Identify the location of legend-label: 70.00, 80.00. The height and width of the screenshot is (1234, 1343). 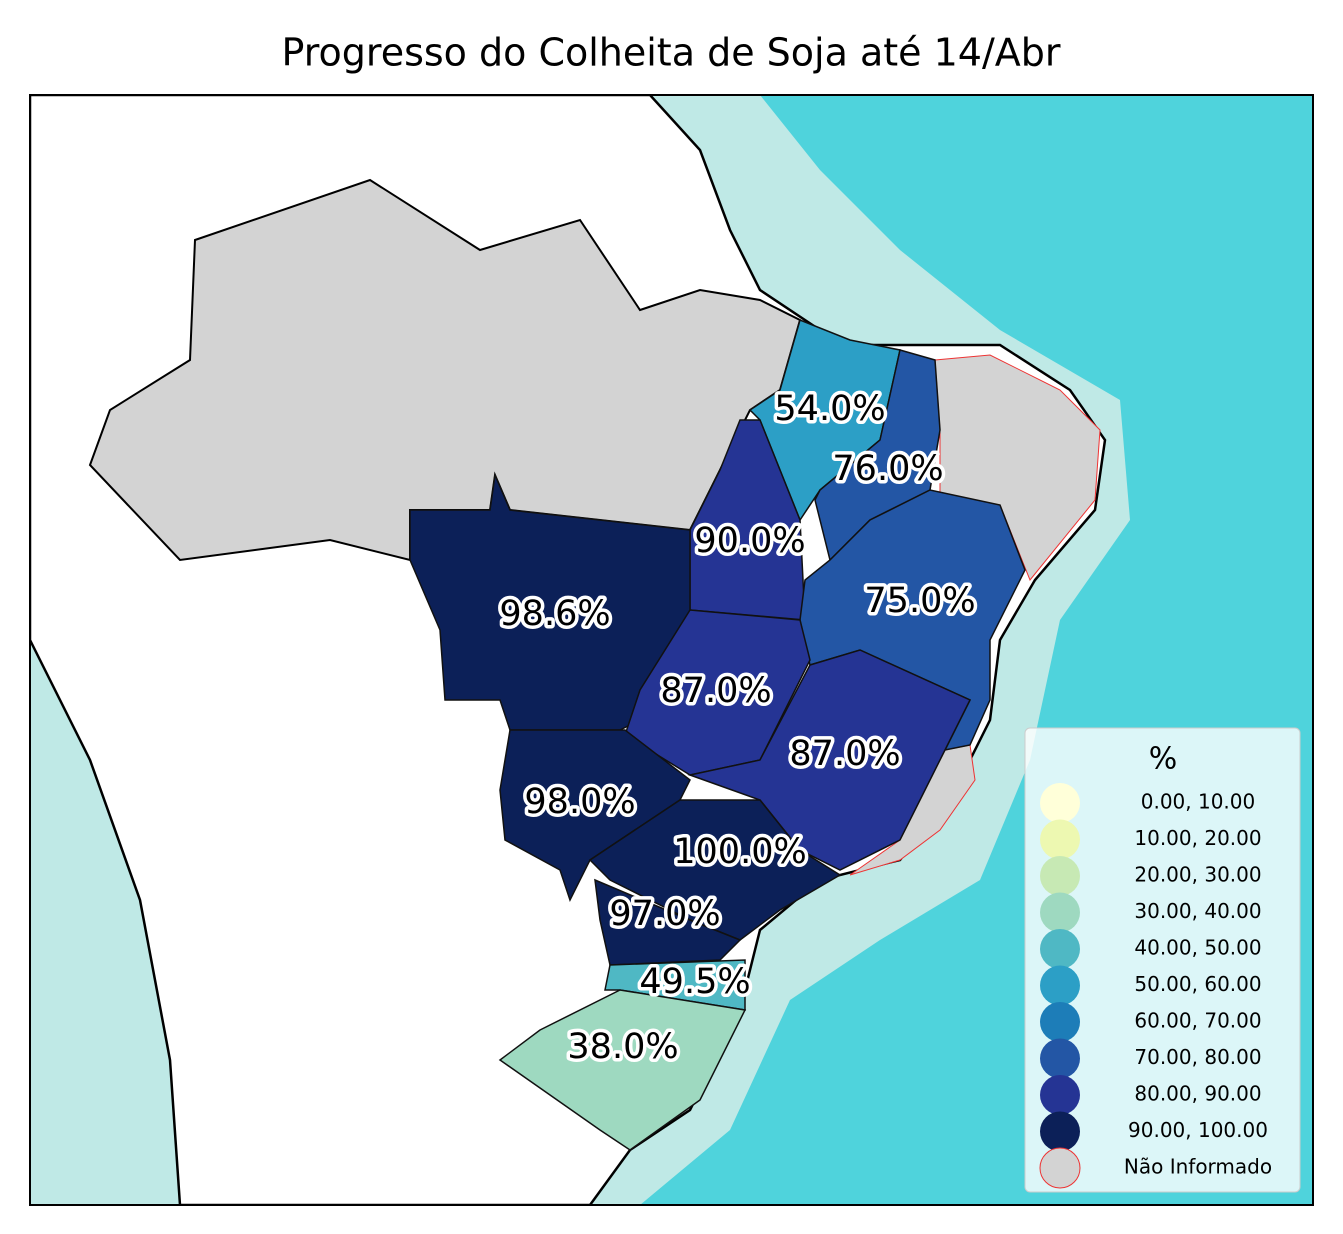
(1197, 1057).